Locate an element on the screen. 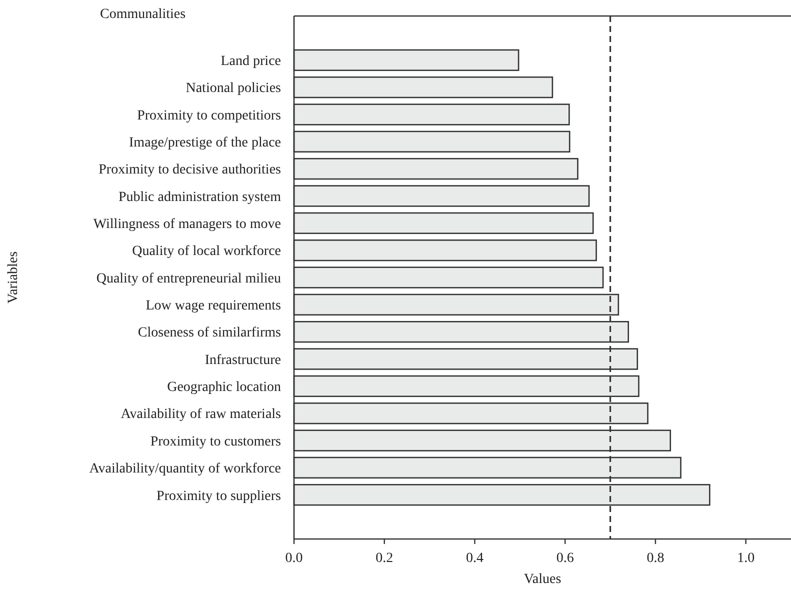  y-tick-label: Proximity to suppliers is located at coordinates (218, 496).